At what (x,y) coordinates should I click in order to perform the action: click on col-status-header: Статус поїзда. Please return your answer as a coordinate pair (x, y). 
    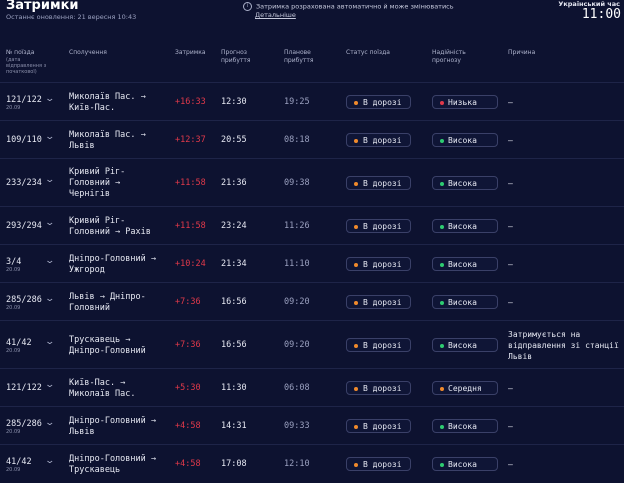
    Looking at the image, I should click on (368, 52).